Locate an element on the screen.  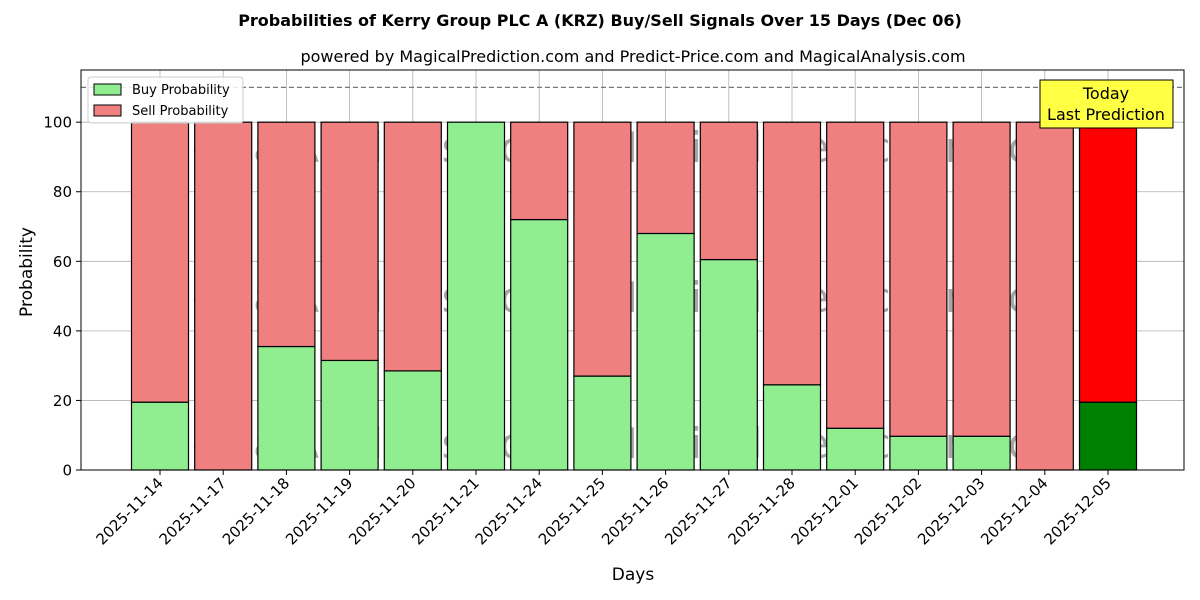
y-tick-label: 20 is located at coordinates (62, 401).